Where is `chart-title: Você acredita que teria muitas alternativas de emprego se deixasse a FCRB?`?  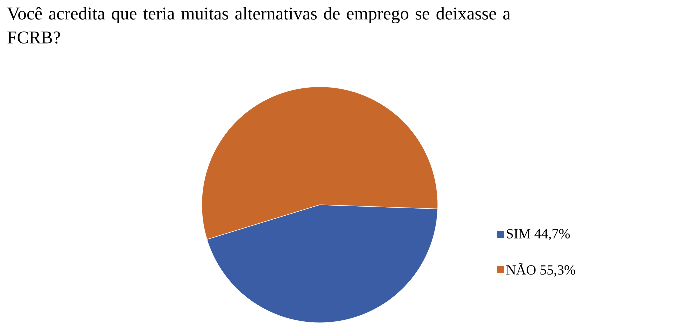 chart-title: Você acredita que teria muitas alternativas de emprego se deixasse a FCRB? is located at coordinates (259, 25).